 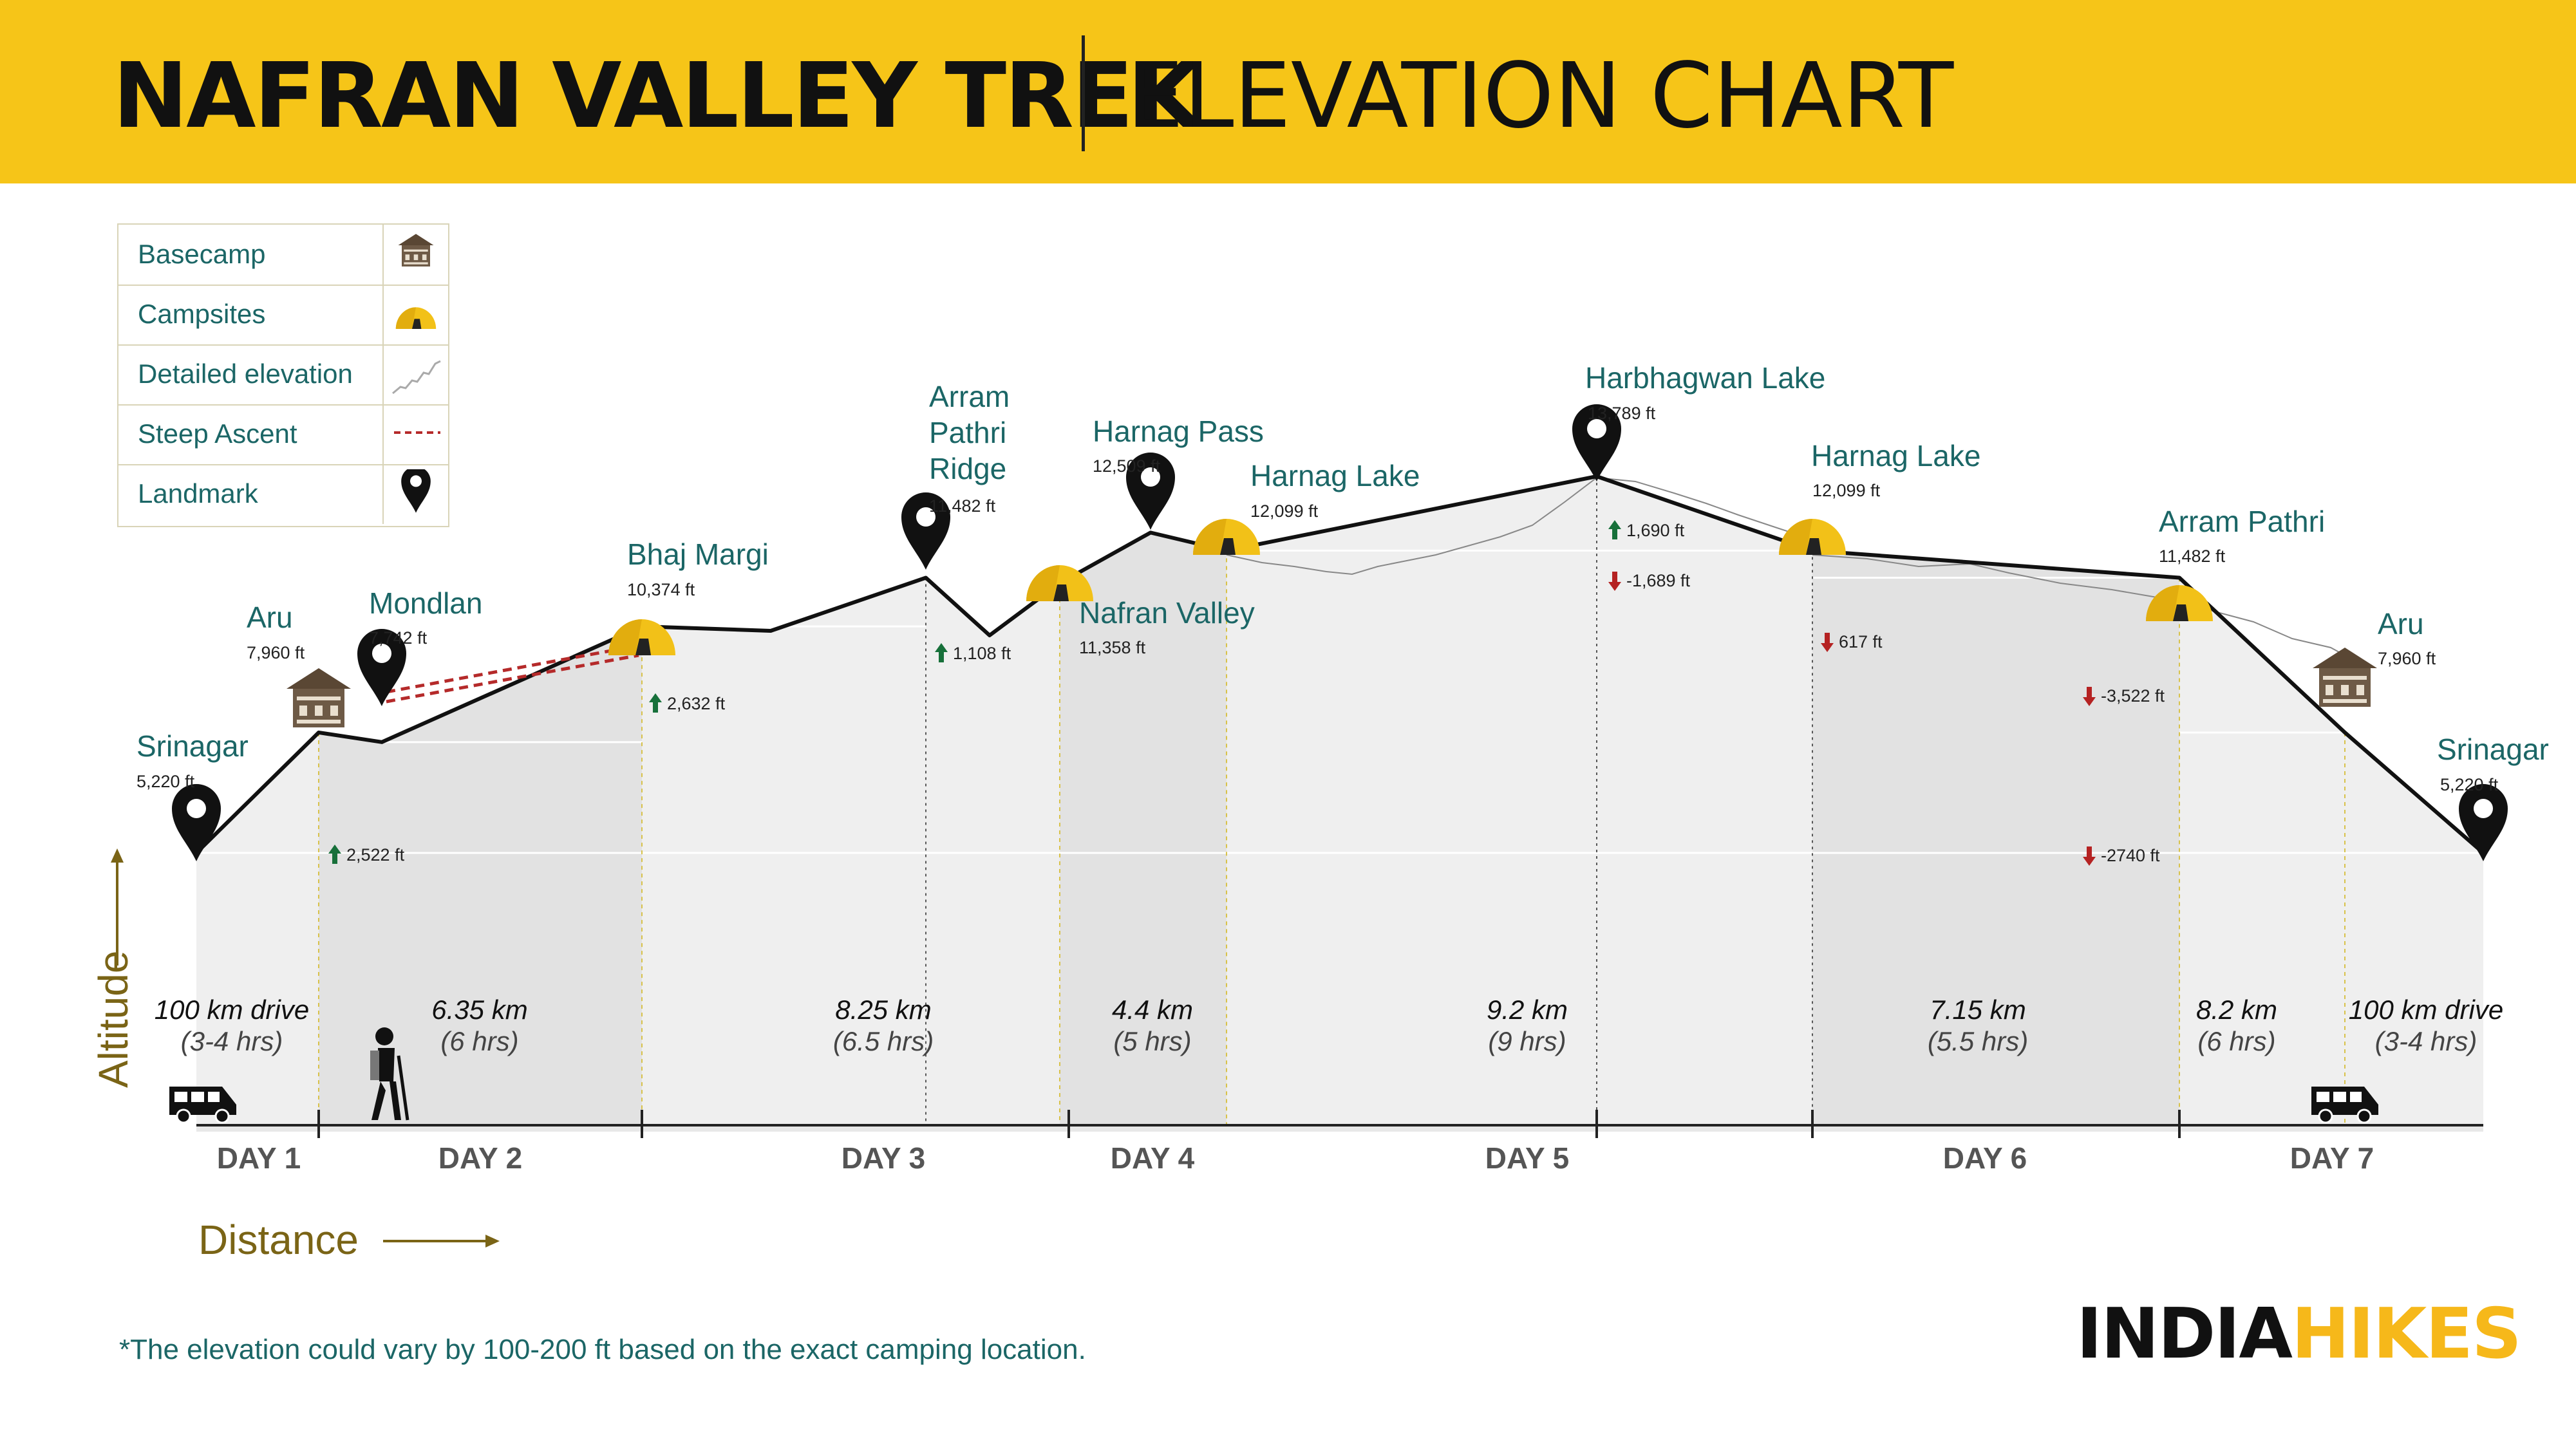 I want to click on brand-part-hikes: HIKES, so click(x=2406, y=1334).